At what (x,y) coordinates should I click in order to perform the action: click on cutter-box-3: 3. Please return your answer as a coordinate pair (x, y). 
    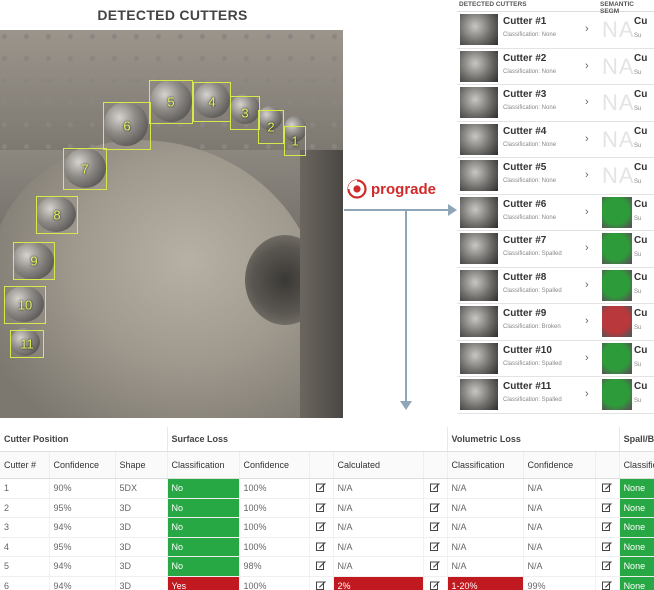
    Looking at the image, I should click on (245, 113).